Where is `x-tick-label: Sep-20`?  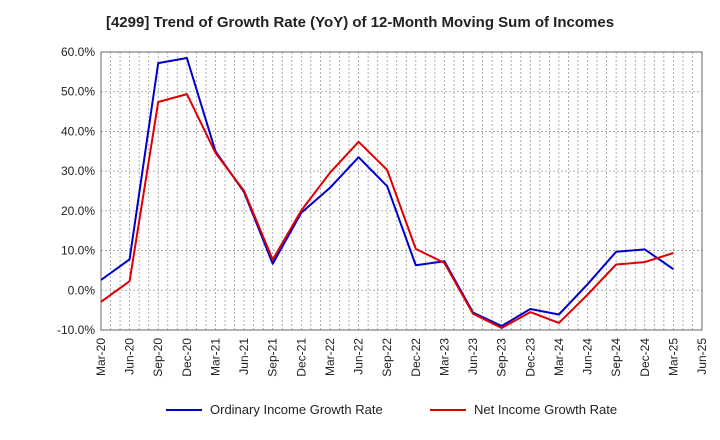 x-tick-label: Sep-20 is located at coordinates (158, 357).